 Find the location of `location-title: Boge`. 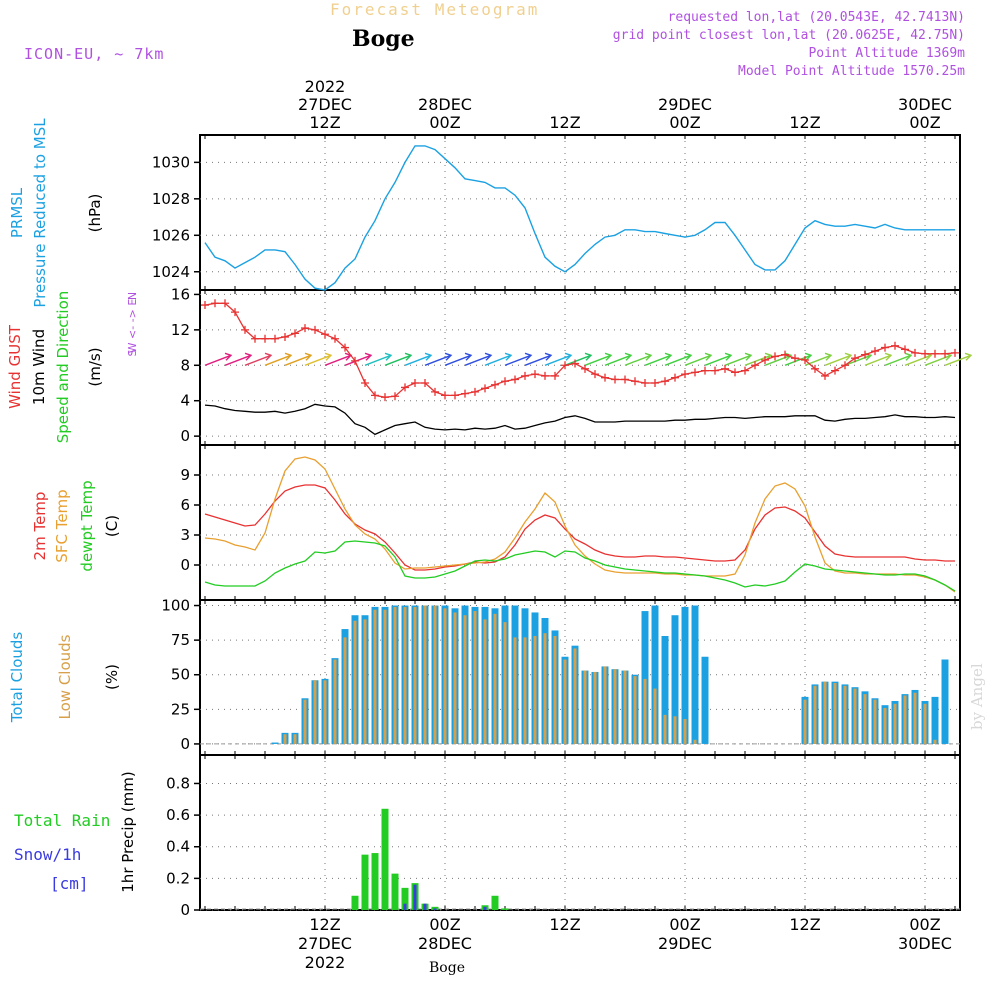

location-title: Boge is located at coordinates (383, 39).